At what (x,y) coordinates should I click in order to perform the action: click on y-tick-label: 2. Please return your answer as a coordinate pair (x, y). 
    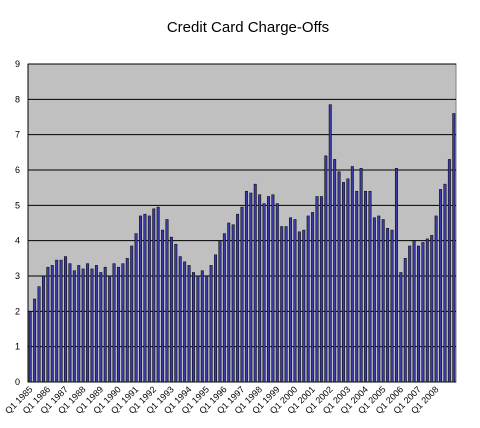
    Looking at the image, I should click on (17, 311).